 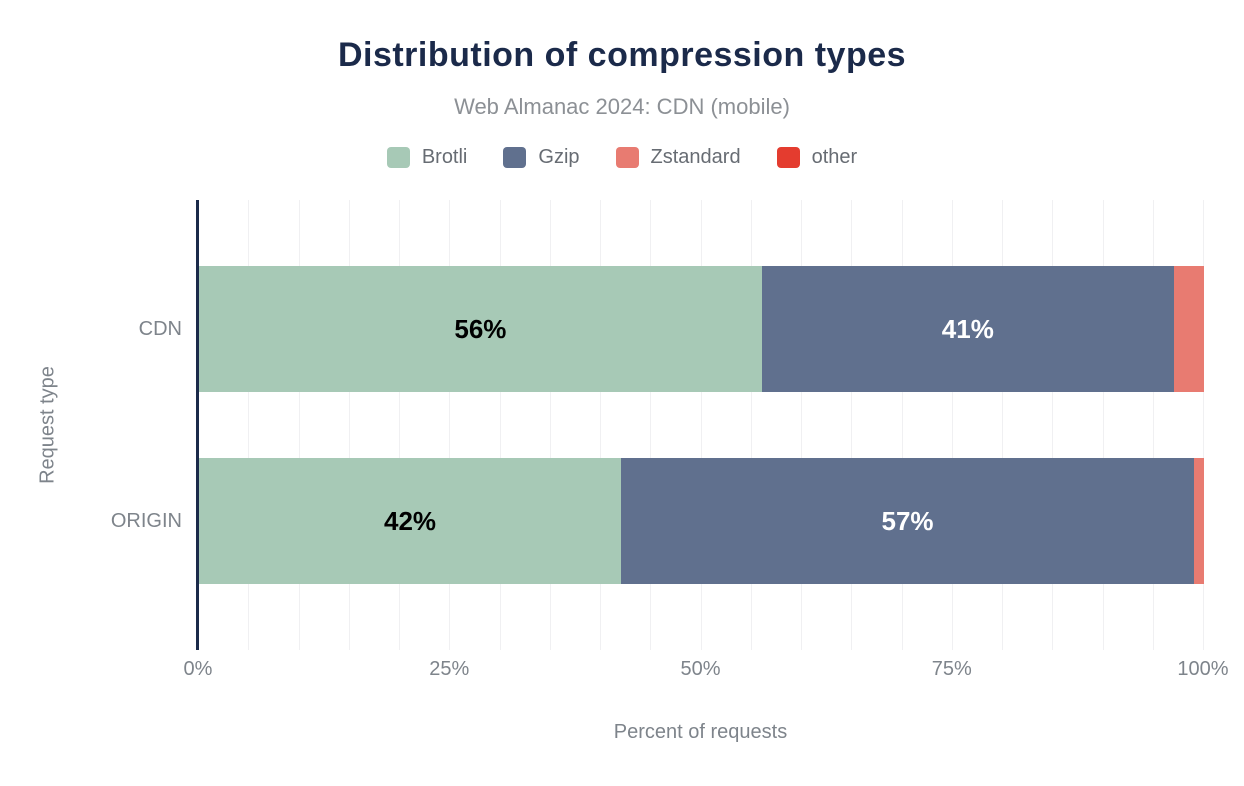 What do you see at coordinates (1188, 329) in the screenshot?
I see `bar-segment-cdn-zstandard` at bounding box center [1188, 329].